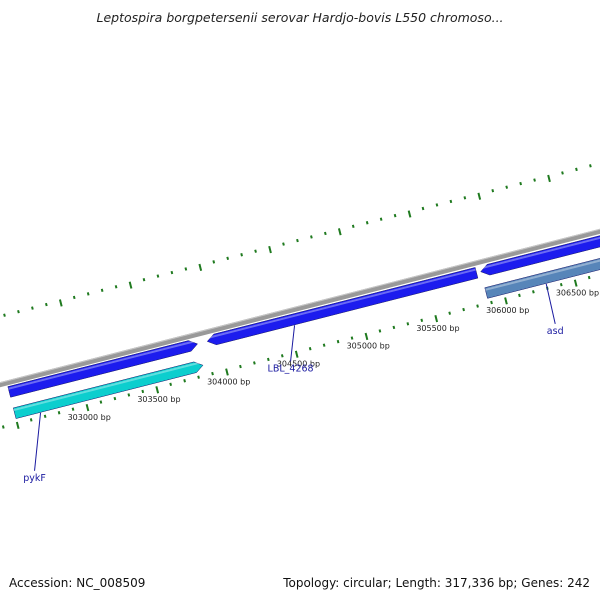  I want to click on accession-info: Accession: NC_008509, so click(77, 583).